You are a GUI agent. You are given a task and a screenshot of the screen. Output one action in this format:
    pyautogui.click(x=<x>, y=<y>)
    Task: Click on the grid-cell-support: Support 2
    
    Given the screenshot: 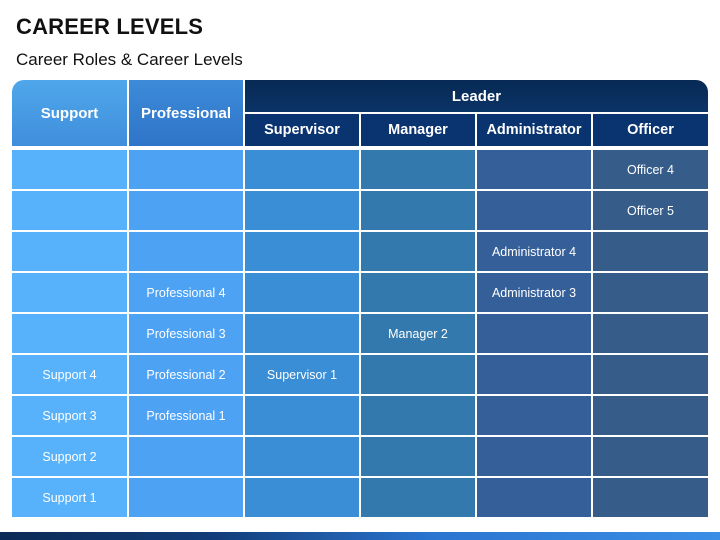 What is the action you would take?
    pyautogui.click(x=69, y=456)
    